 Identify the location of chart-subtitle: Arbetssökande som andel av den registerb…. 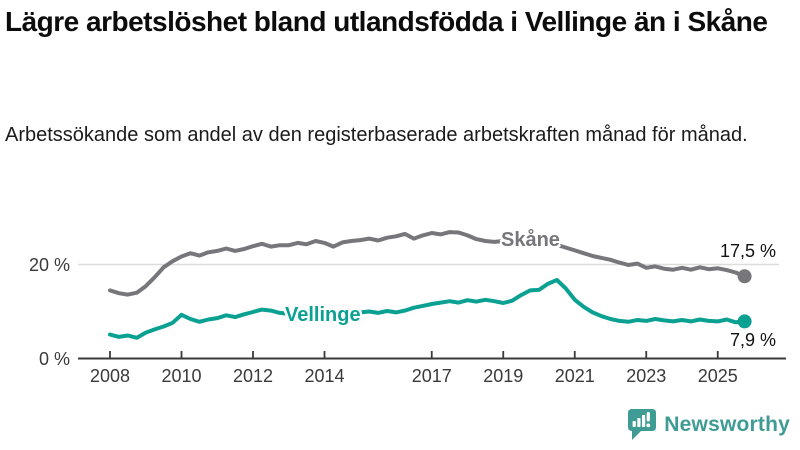
(376, 135).